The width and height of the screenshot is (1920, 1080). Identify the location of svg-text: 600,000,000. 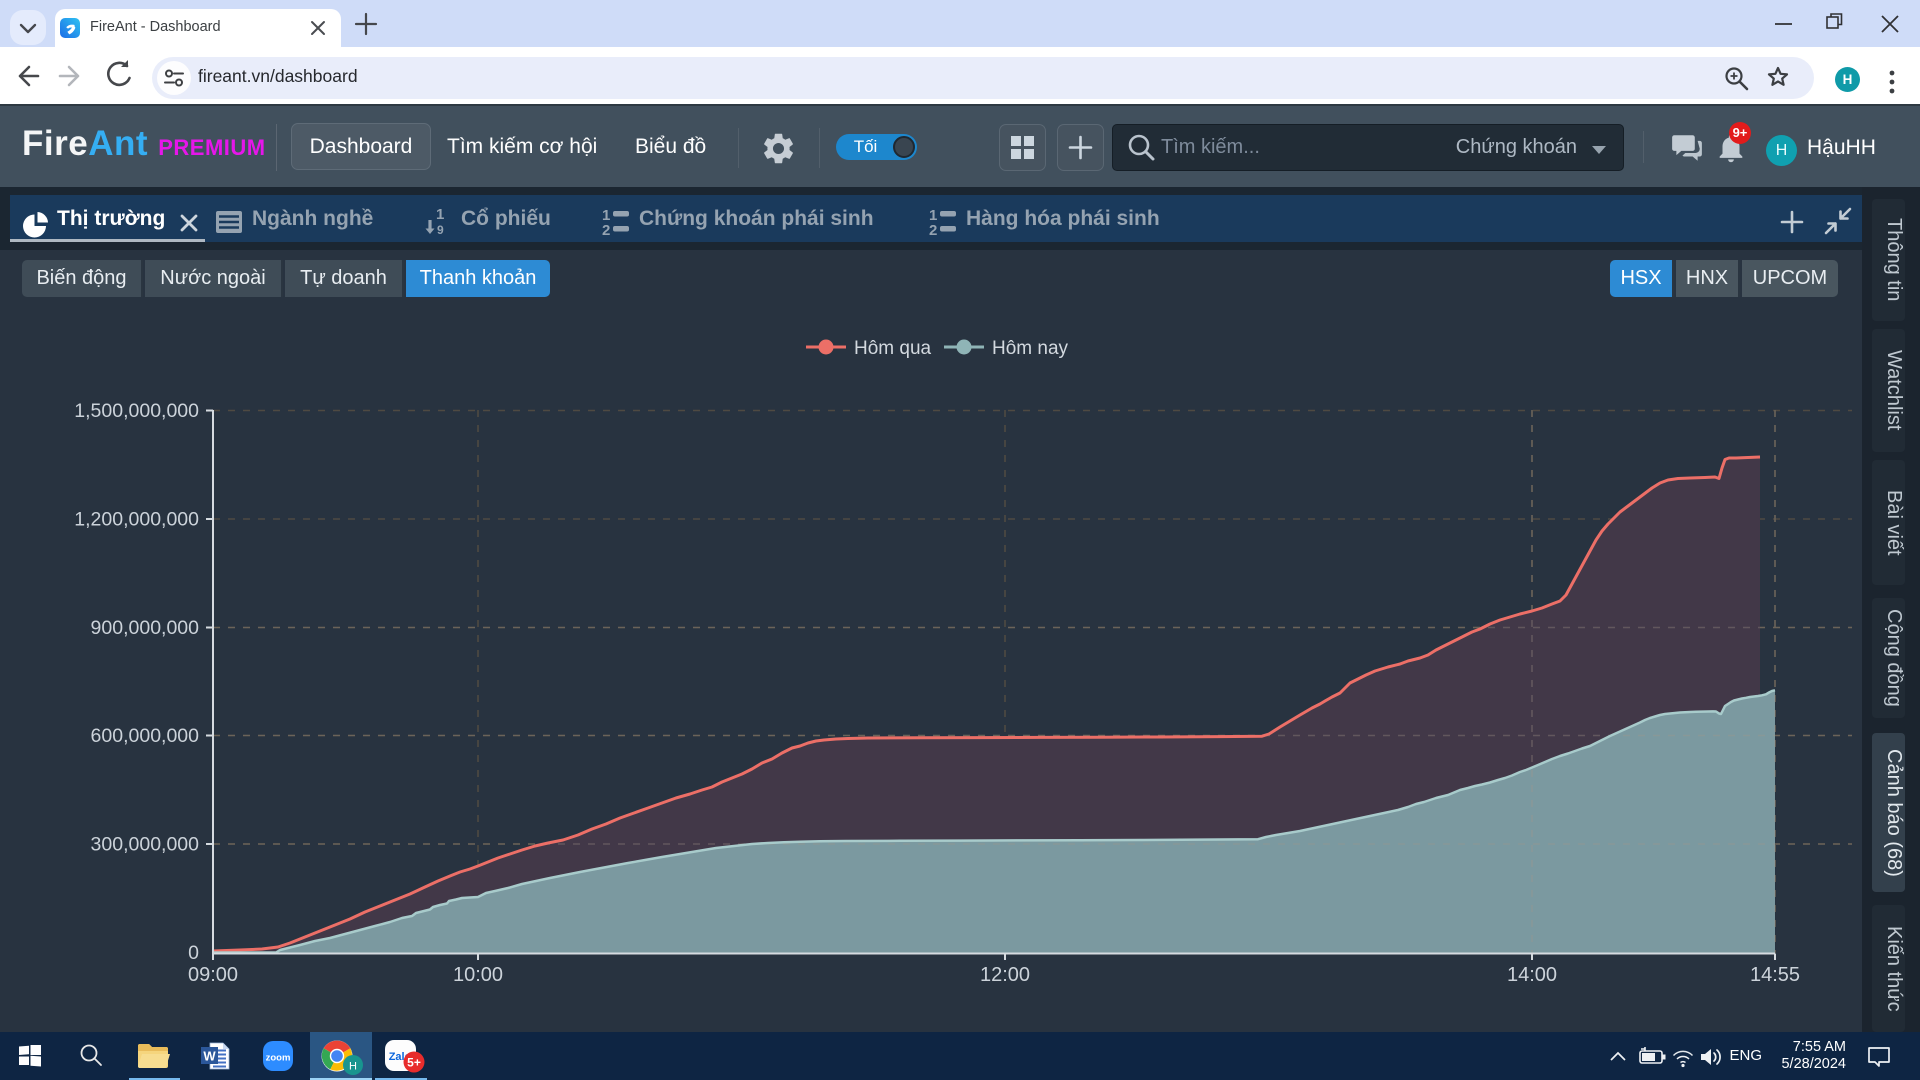
(145, 736).